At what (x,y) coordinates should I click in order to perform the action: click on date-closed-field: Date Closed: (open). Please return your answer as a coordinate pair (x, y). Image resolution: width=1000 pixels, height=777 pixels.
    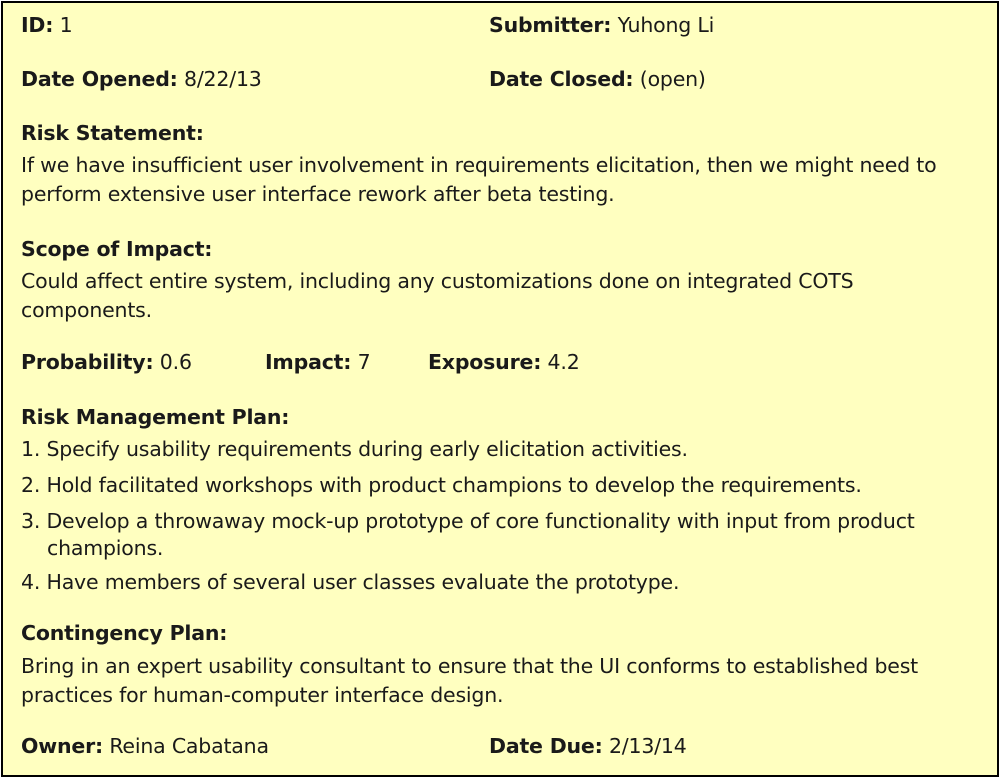
    Looking at the image, I should click on (597, 79).